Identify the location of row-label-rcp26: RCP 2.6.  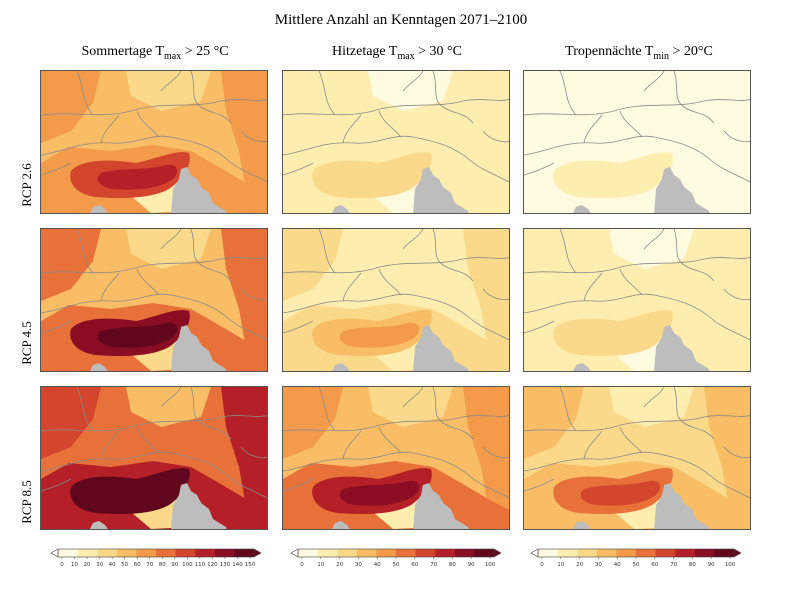
(26, 185).